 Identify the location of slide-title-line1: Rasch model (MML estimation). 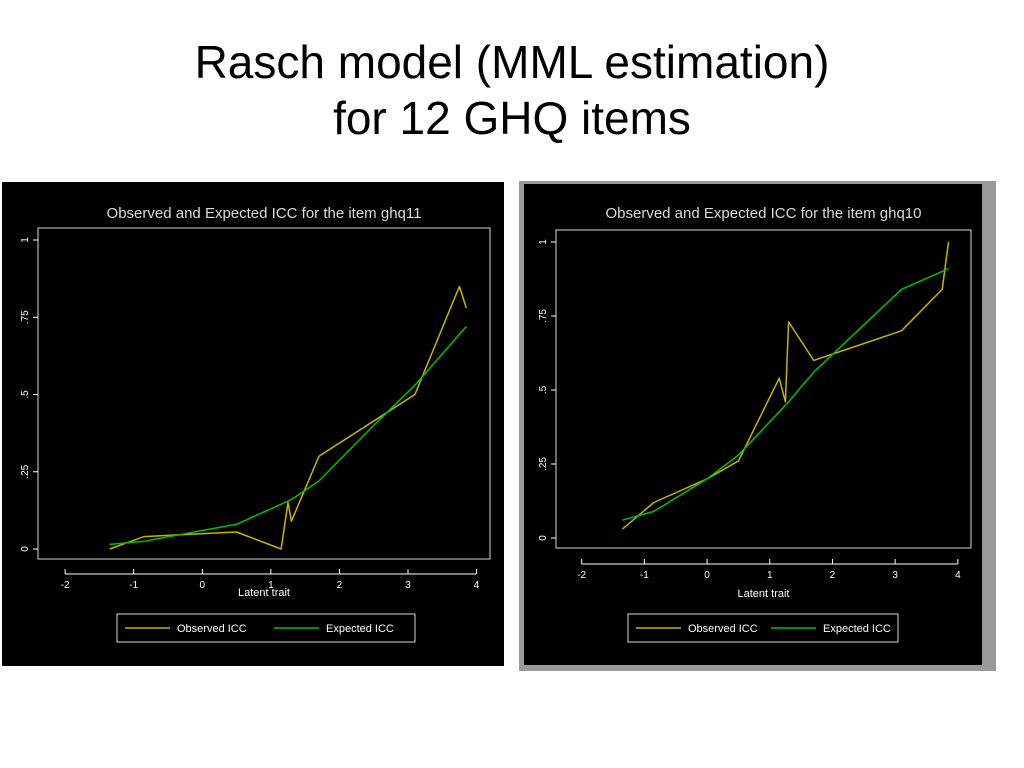
(512, 62).